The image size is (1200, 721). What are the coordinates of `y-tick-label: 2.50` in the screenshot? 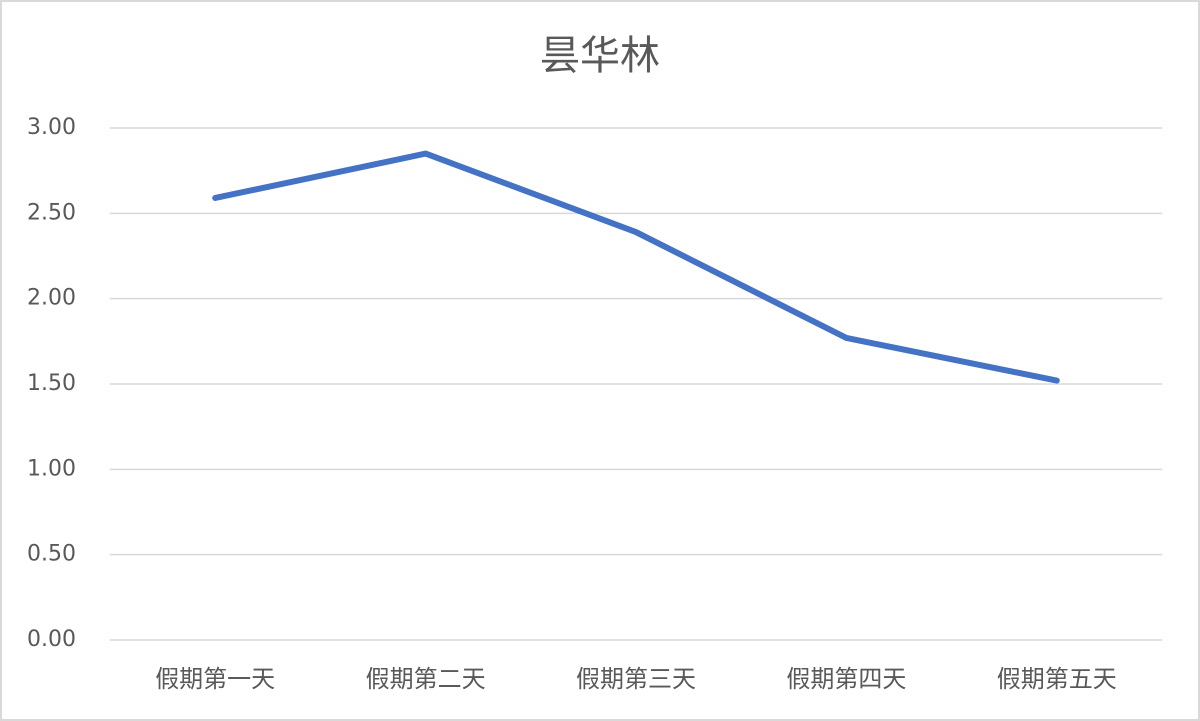 It's located at (51, 212).